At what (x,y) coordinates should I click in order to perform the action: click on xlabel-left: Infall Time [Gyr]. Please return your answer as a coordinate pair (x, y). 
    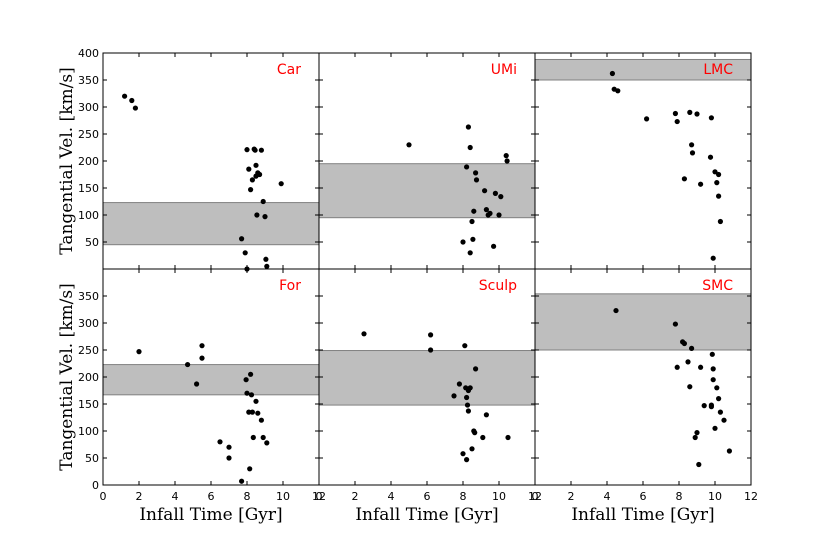
    Looking at the image, I should click on (210, 515).